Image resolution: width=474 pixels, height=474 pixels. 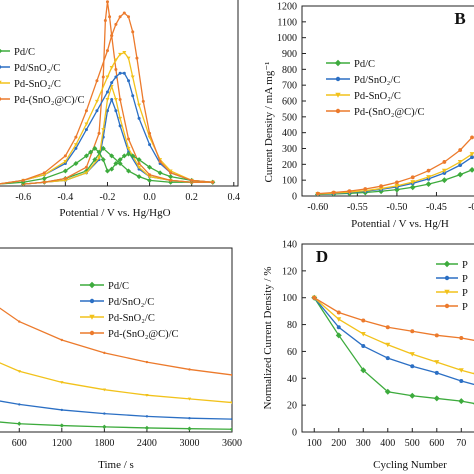 What do you see at coordinates (289, 181) in the screenshot?
I see `y-tick-label: 100` at bounding box center [289, 181].